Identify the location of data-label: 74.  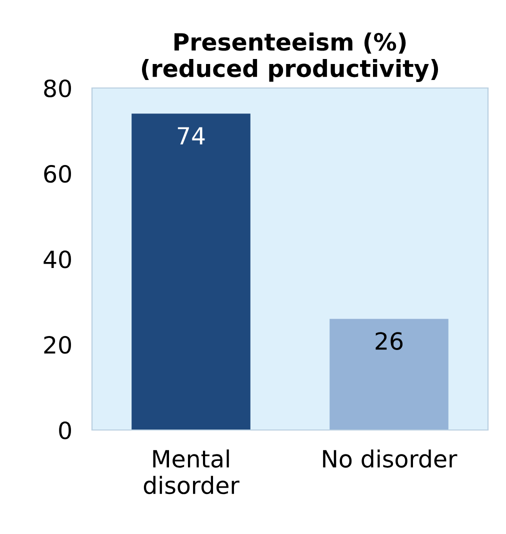
(191, 135).